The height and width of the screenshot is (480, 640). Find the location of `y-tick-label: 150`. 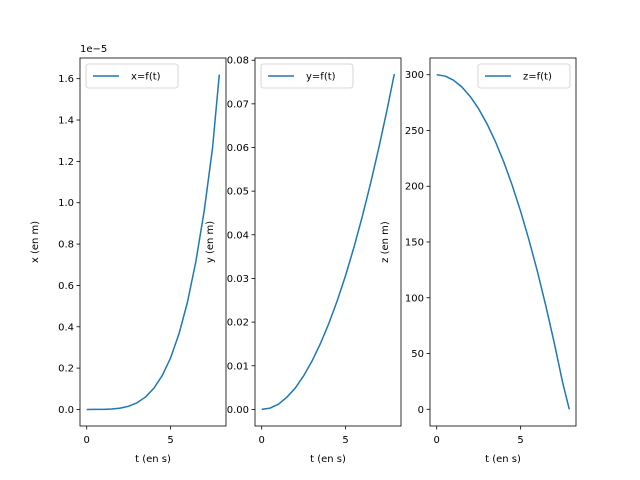

y-tick-label: 150 is located at coordinates (414, 243).